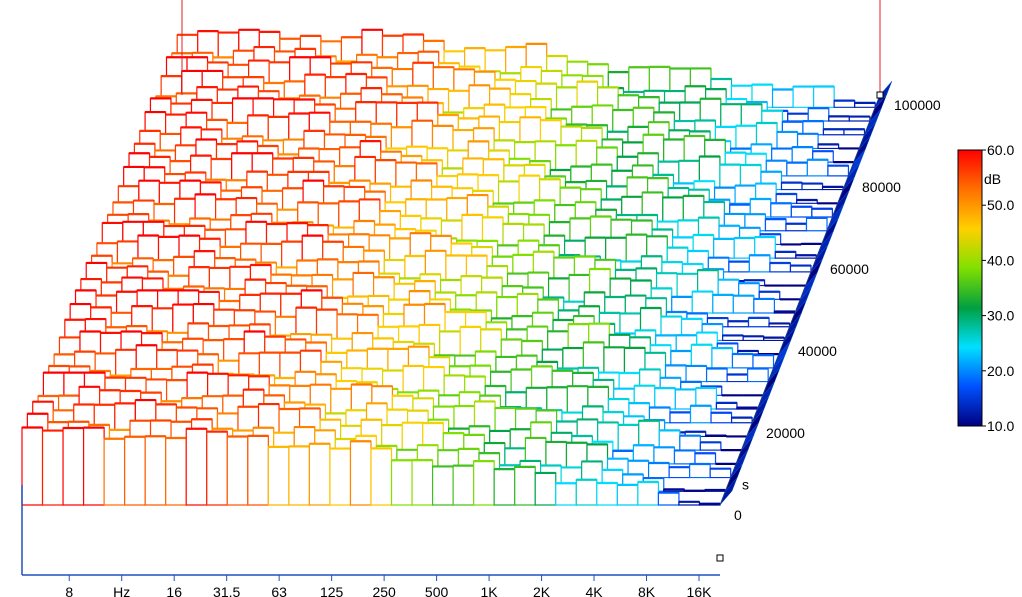 The height and width of the screenshot is (597, 1022). What do you see at coordinates (384, 590) in the screenshot?
I see `frequency-tick-label: 250` at bounding box center [384, 590].